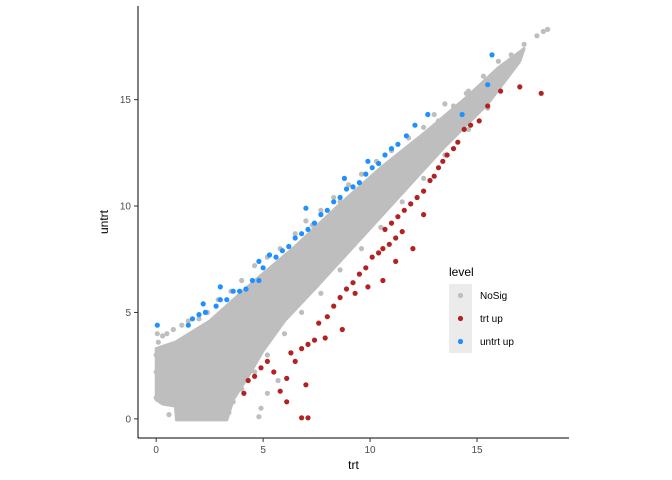 This screenshot has width=672, height=480. I want to click on legend-entries: NoSig trt up untrt up, so click(485, 319).